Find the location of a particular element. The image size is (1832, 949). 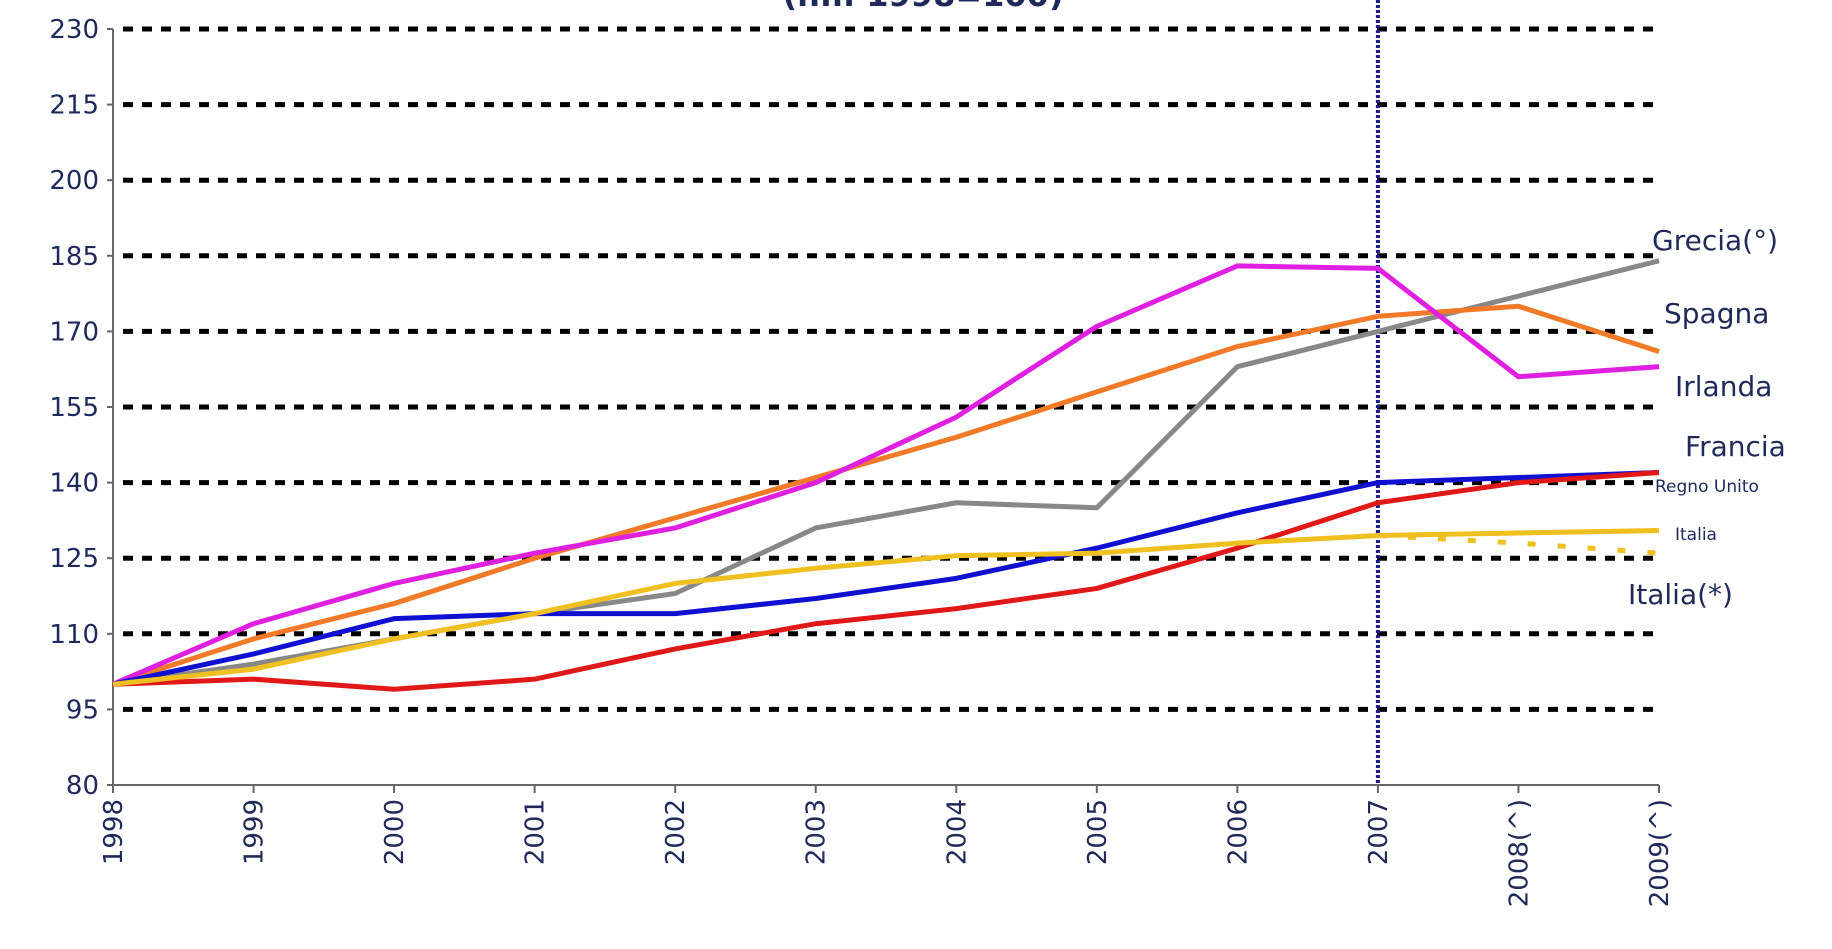

chart-subtitle: (n.i. 1998=100) is located at coordinates (922, 7).